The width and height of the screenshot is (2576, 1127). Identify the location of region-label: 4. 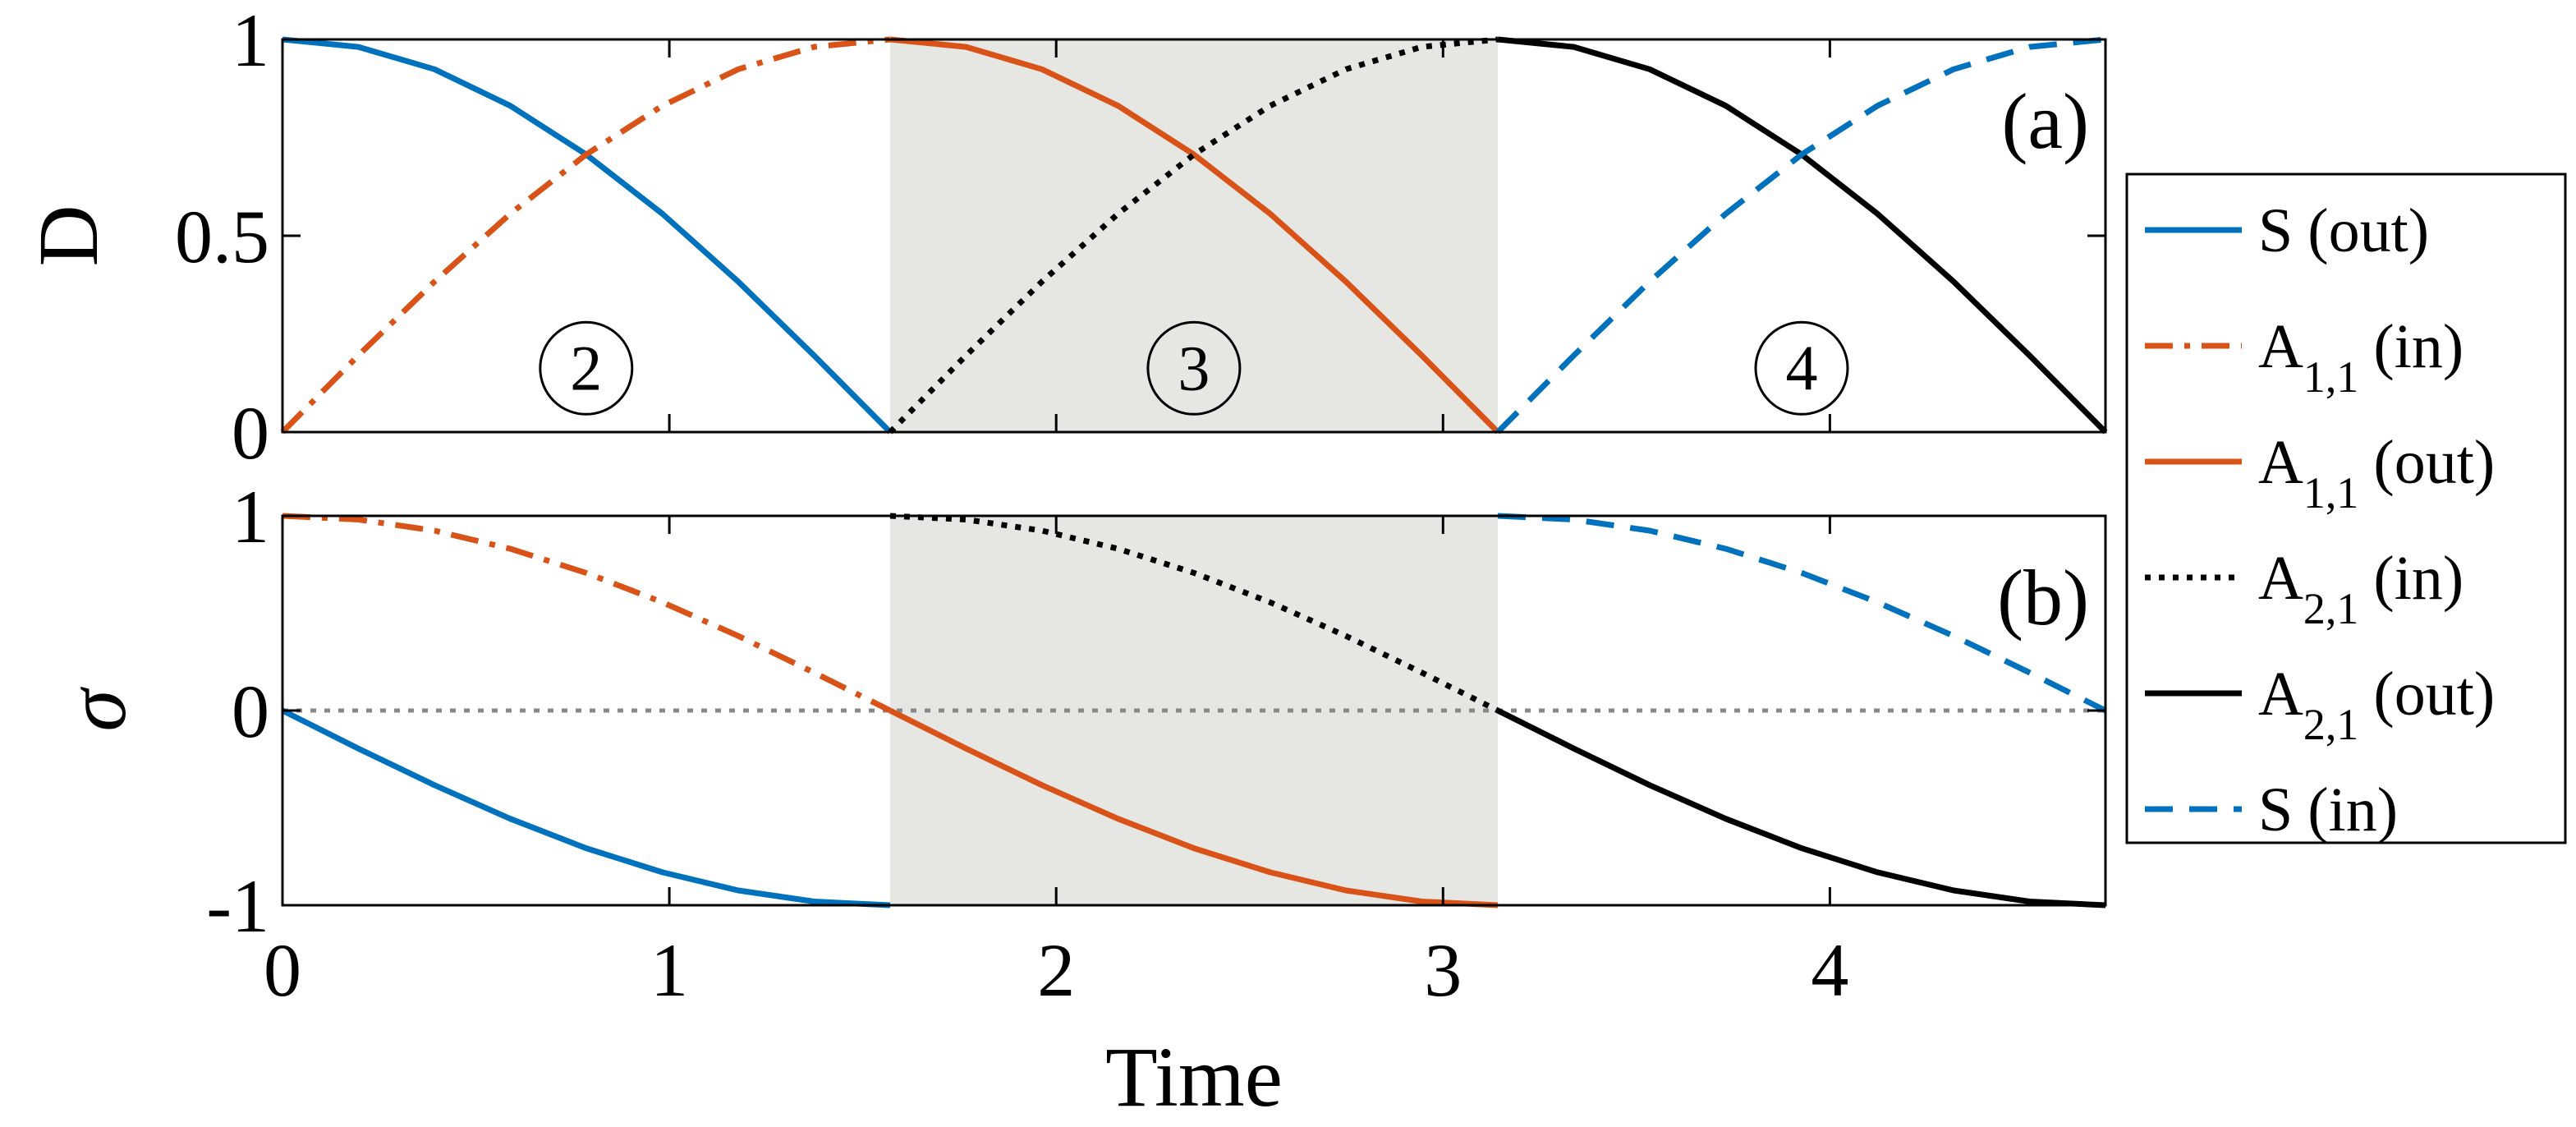
(1802, 367).